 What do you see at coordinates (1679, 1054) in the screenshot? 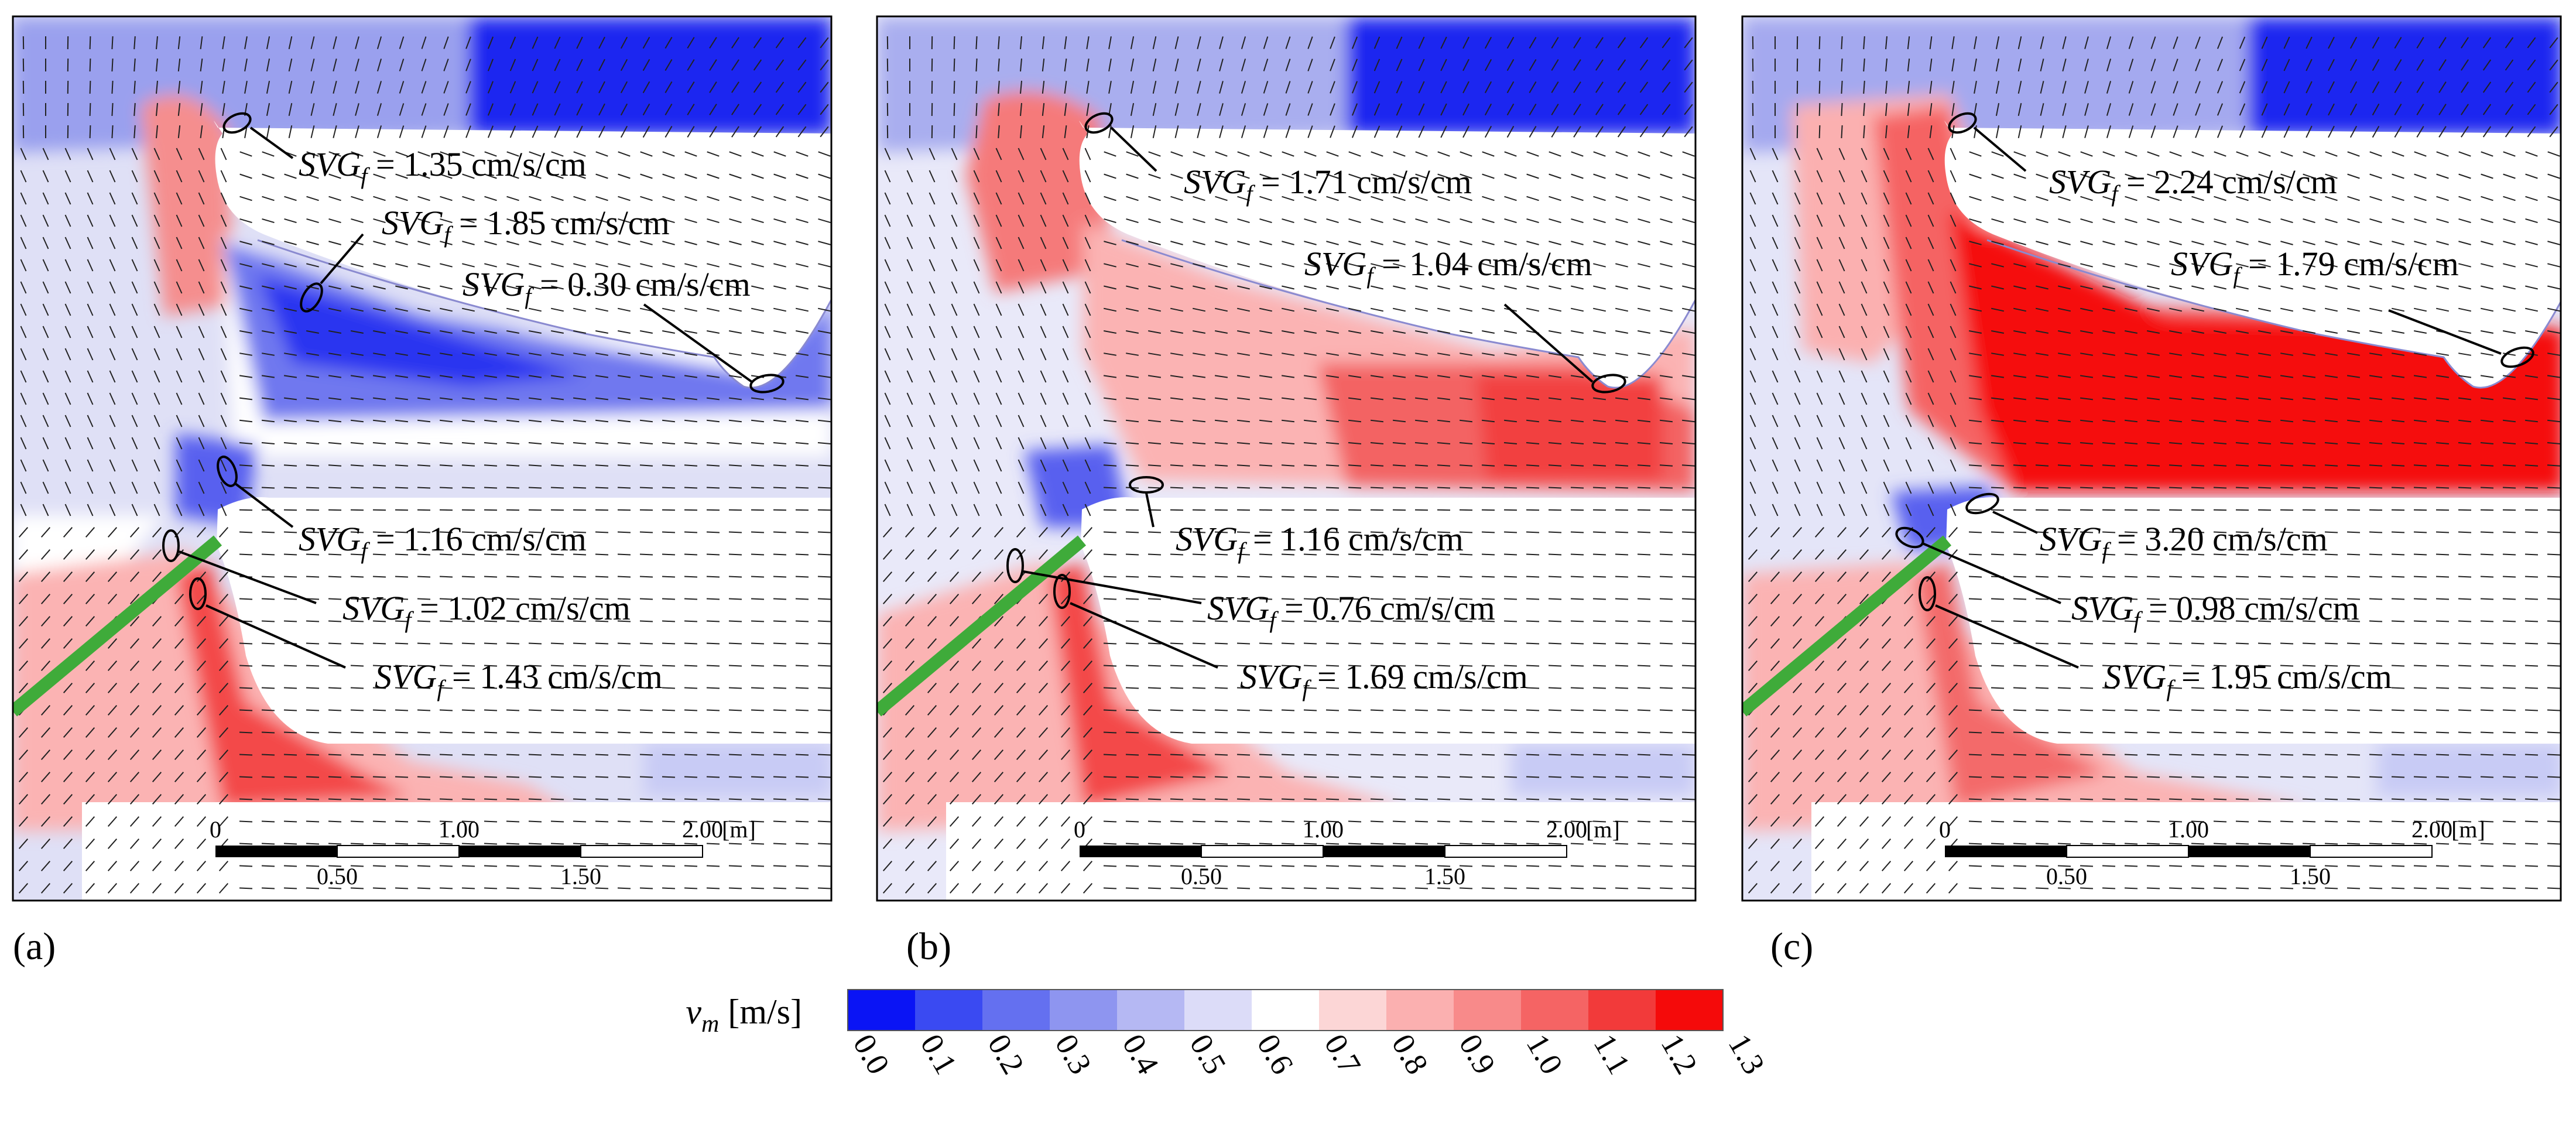
I see `colorbar-tick-label: 1.2` at bounding box center [1679, 1054].